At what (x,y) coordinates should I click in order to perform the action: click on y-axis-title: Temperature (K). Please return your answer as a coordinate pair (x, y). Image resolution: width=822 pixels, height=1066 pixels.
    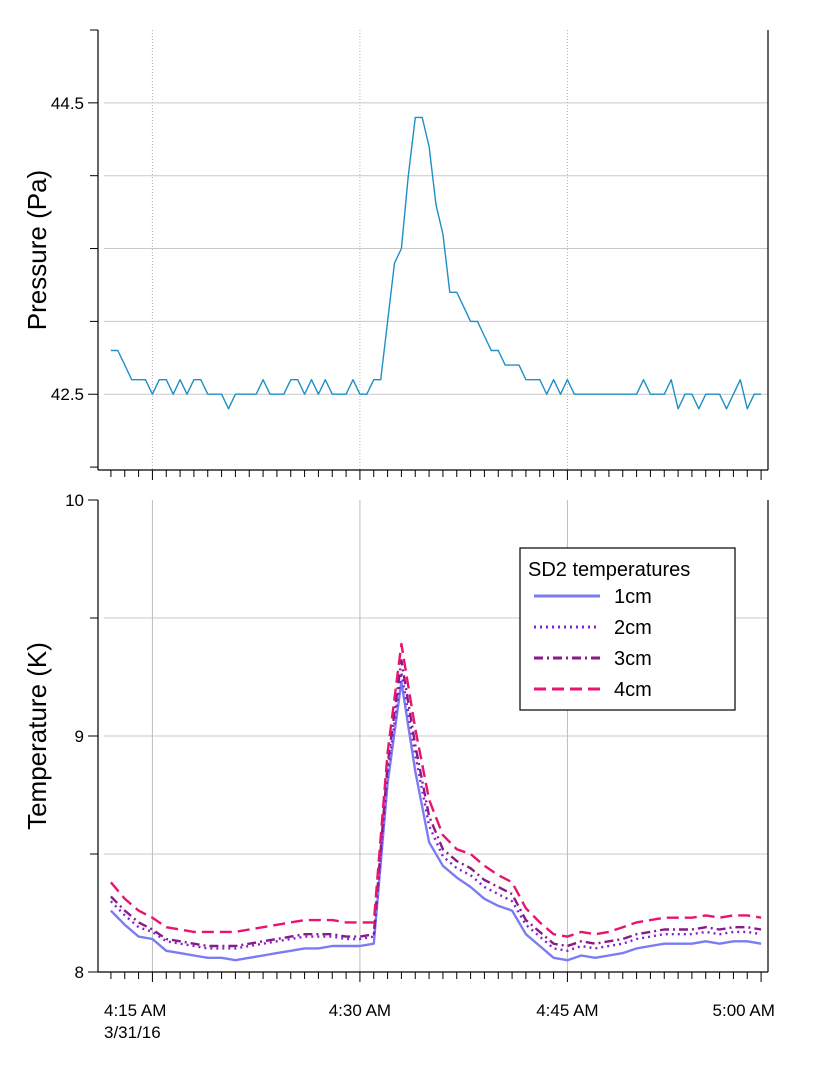
    Looking at the image, I should click on (37, 736).